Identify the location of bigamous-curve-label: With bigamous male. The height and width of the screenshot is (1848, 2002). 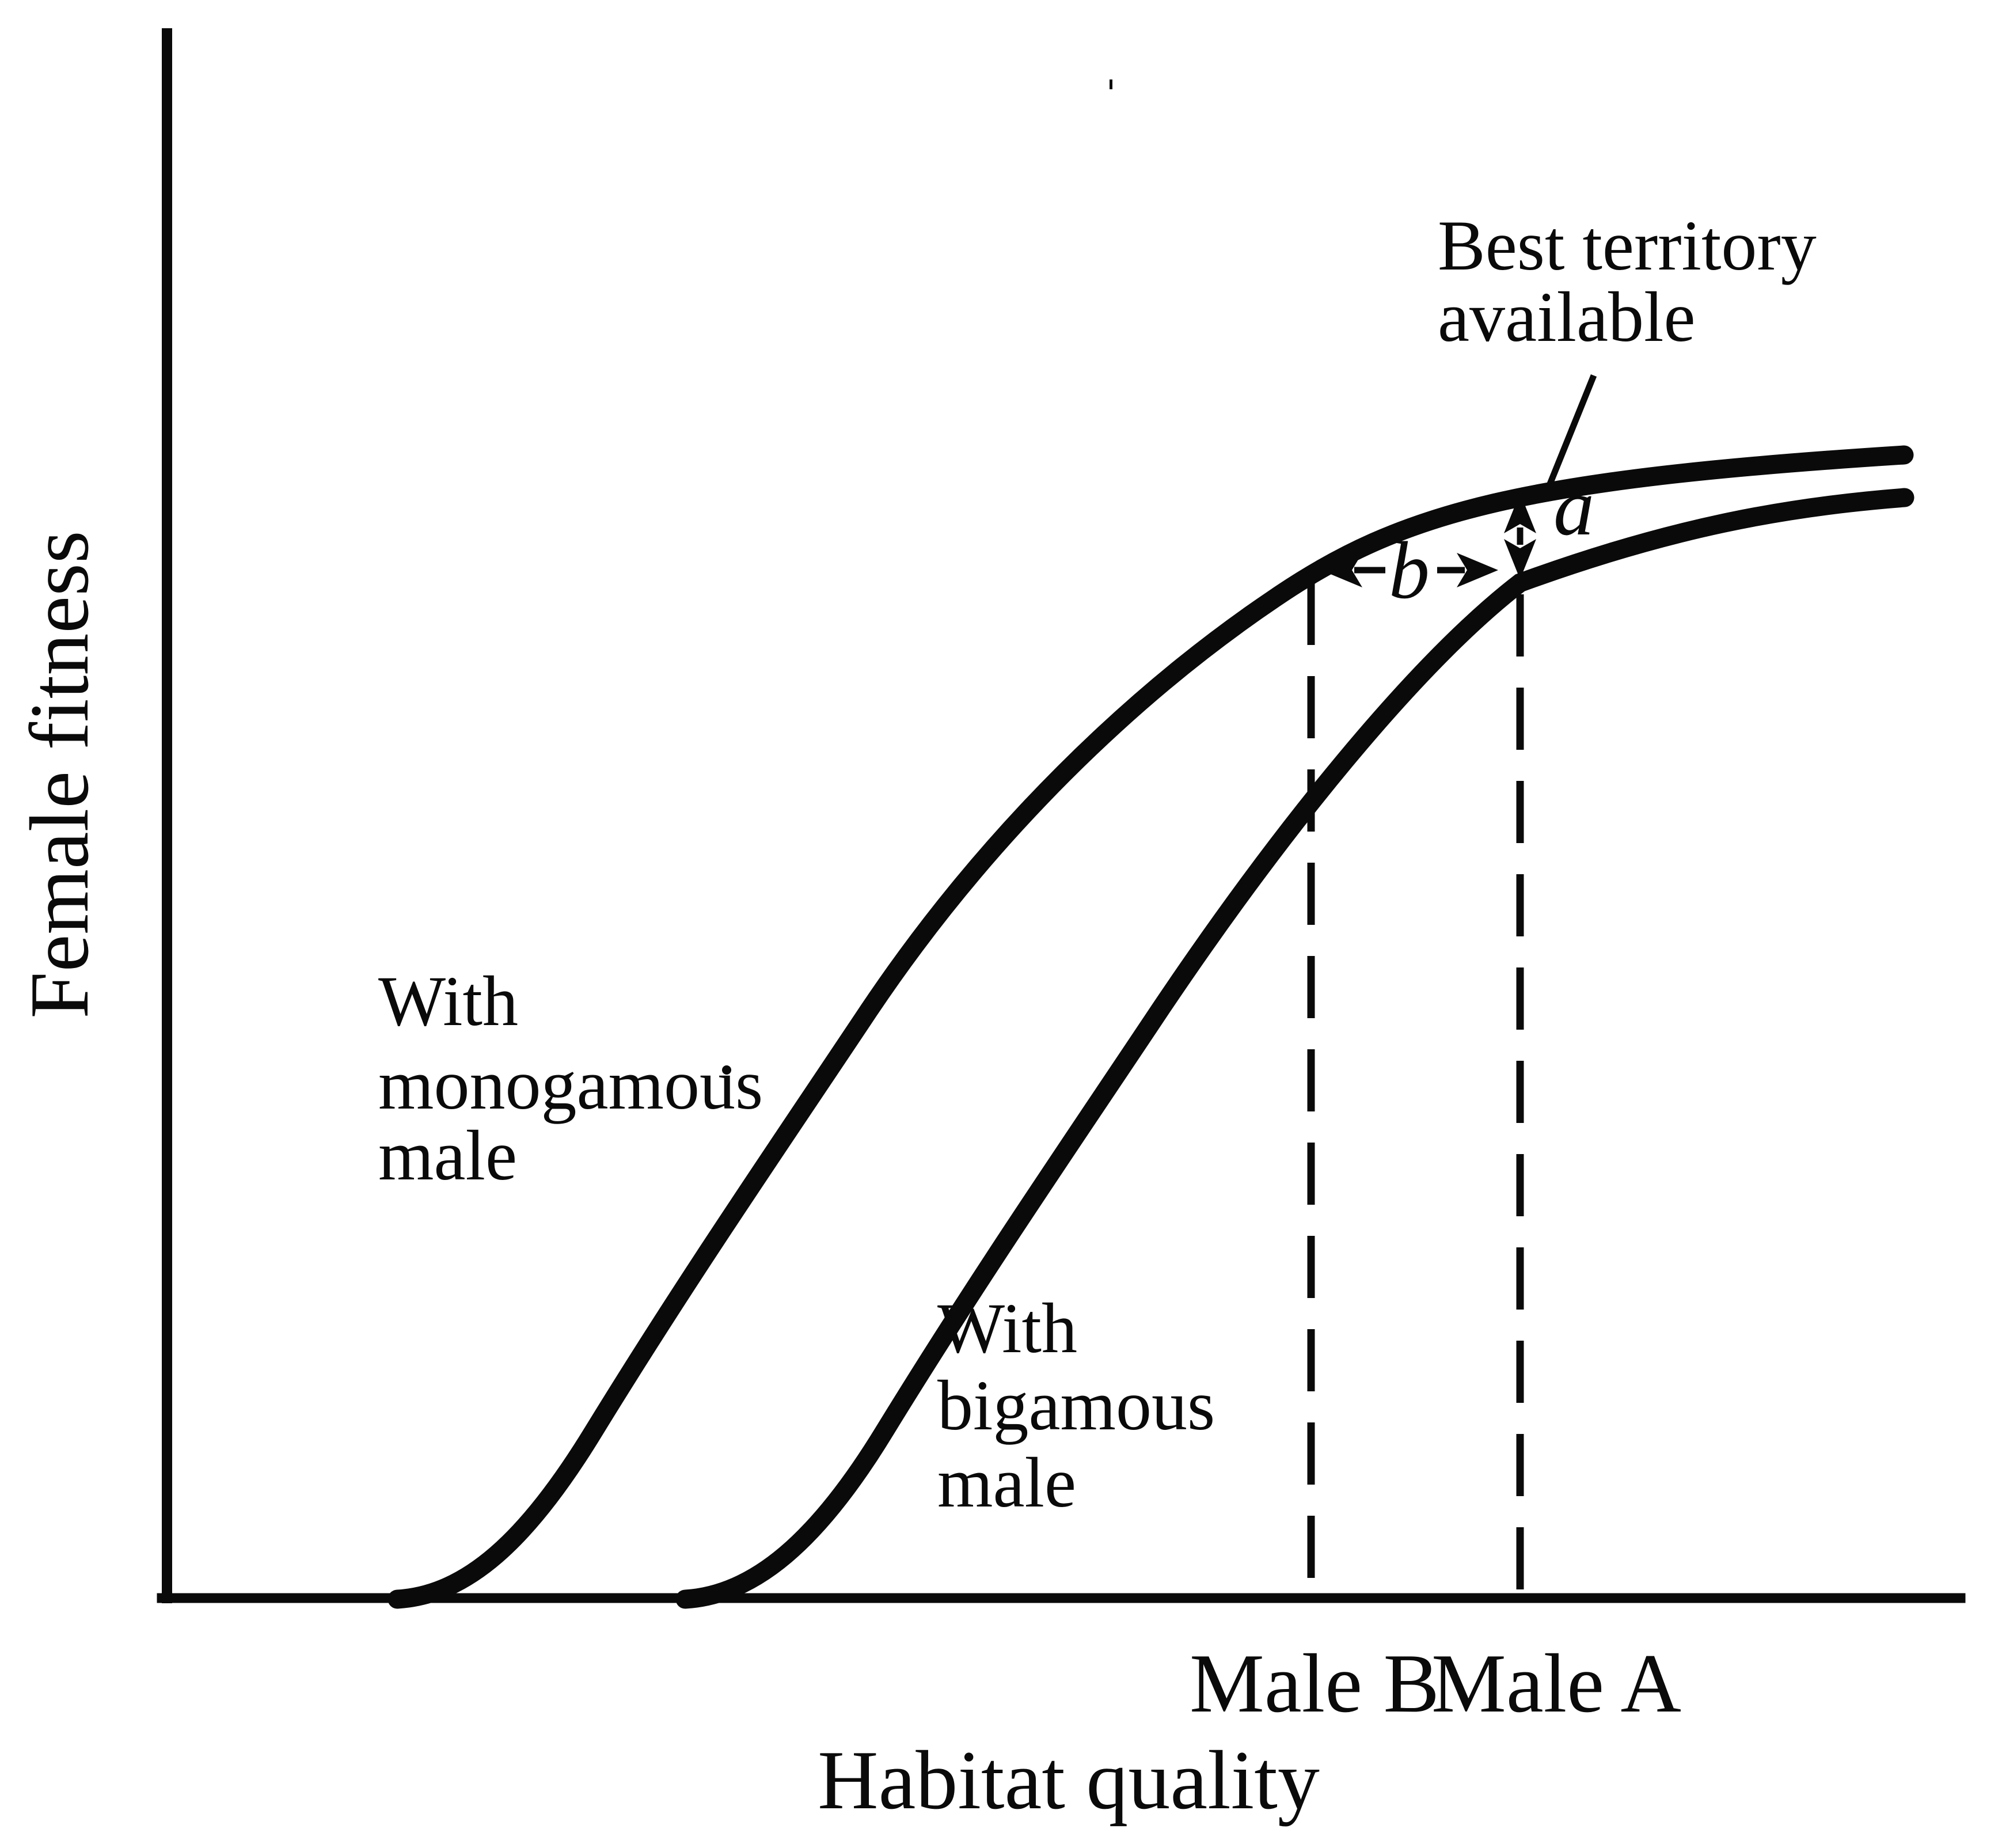
(1076, 1405).